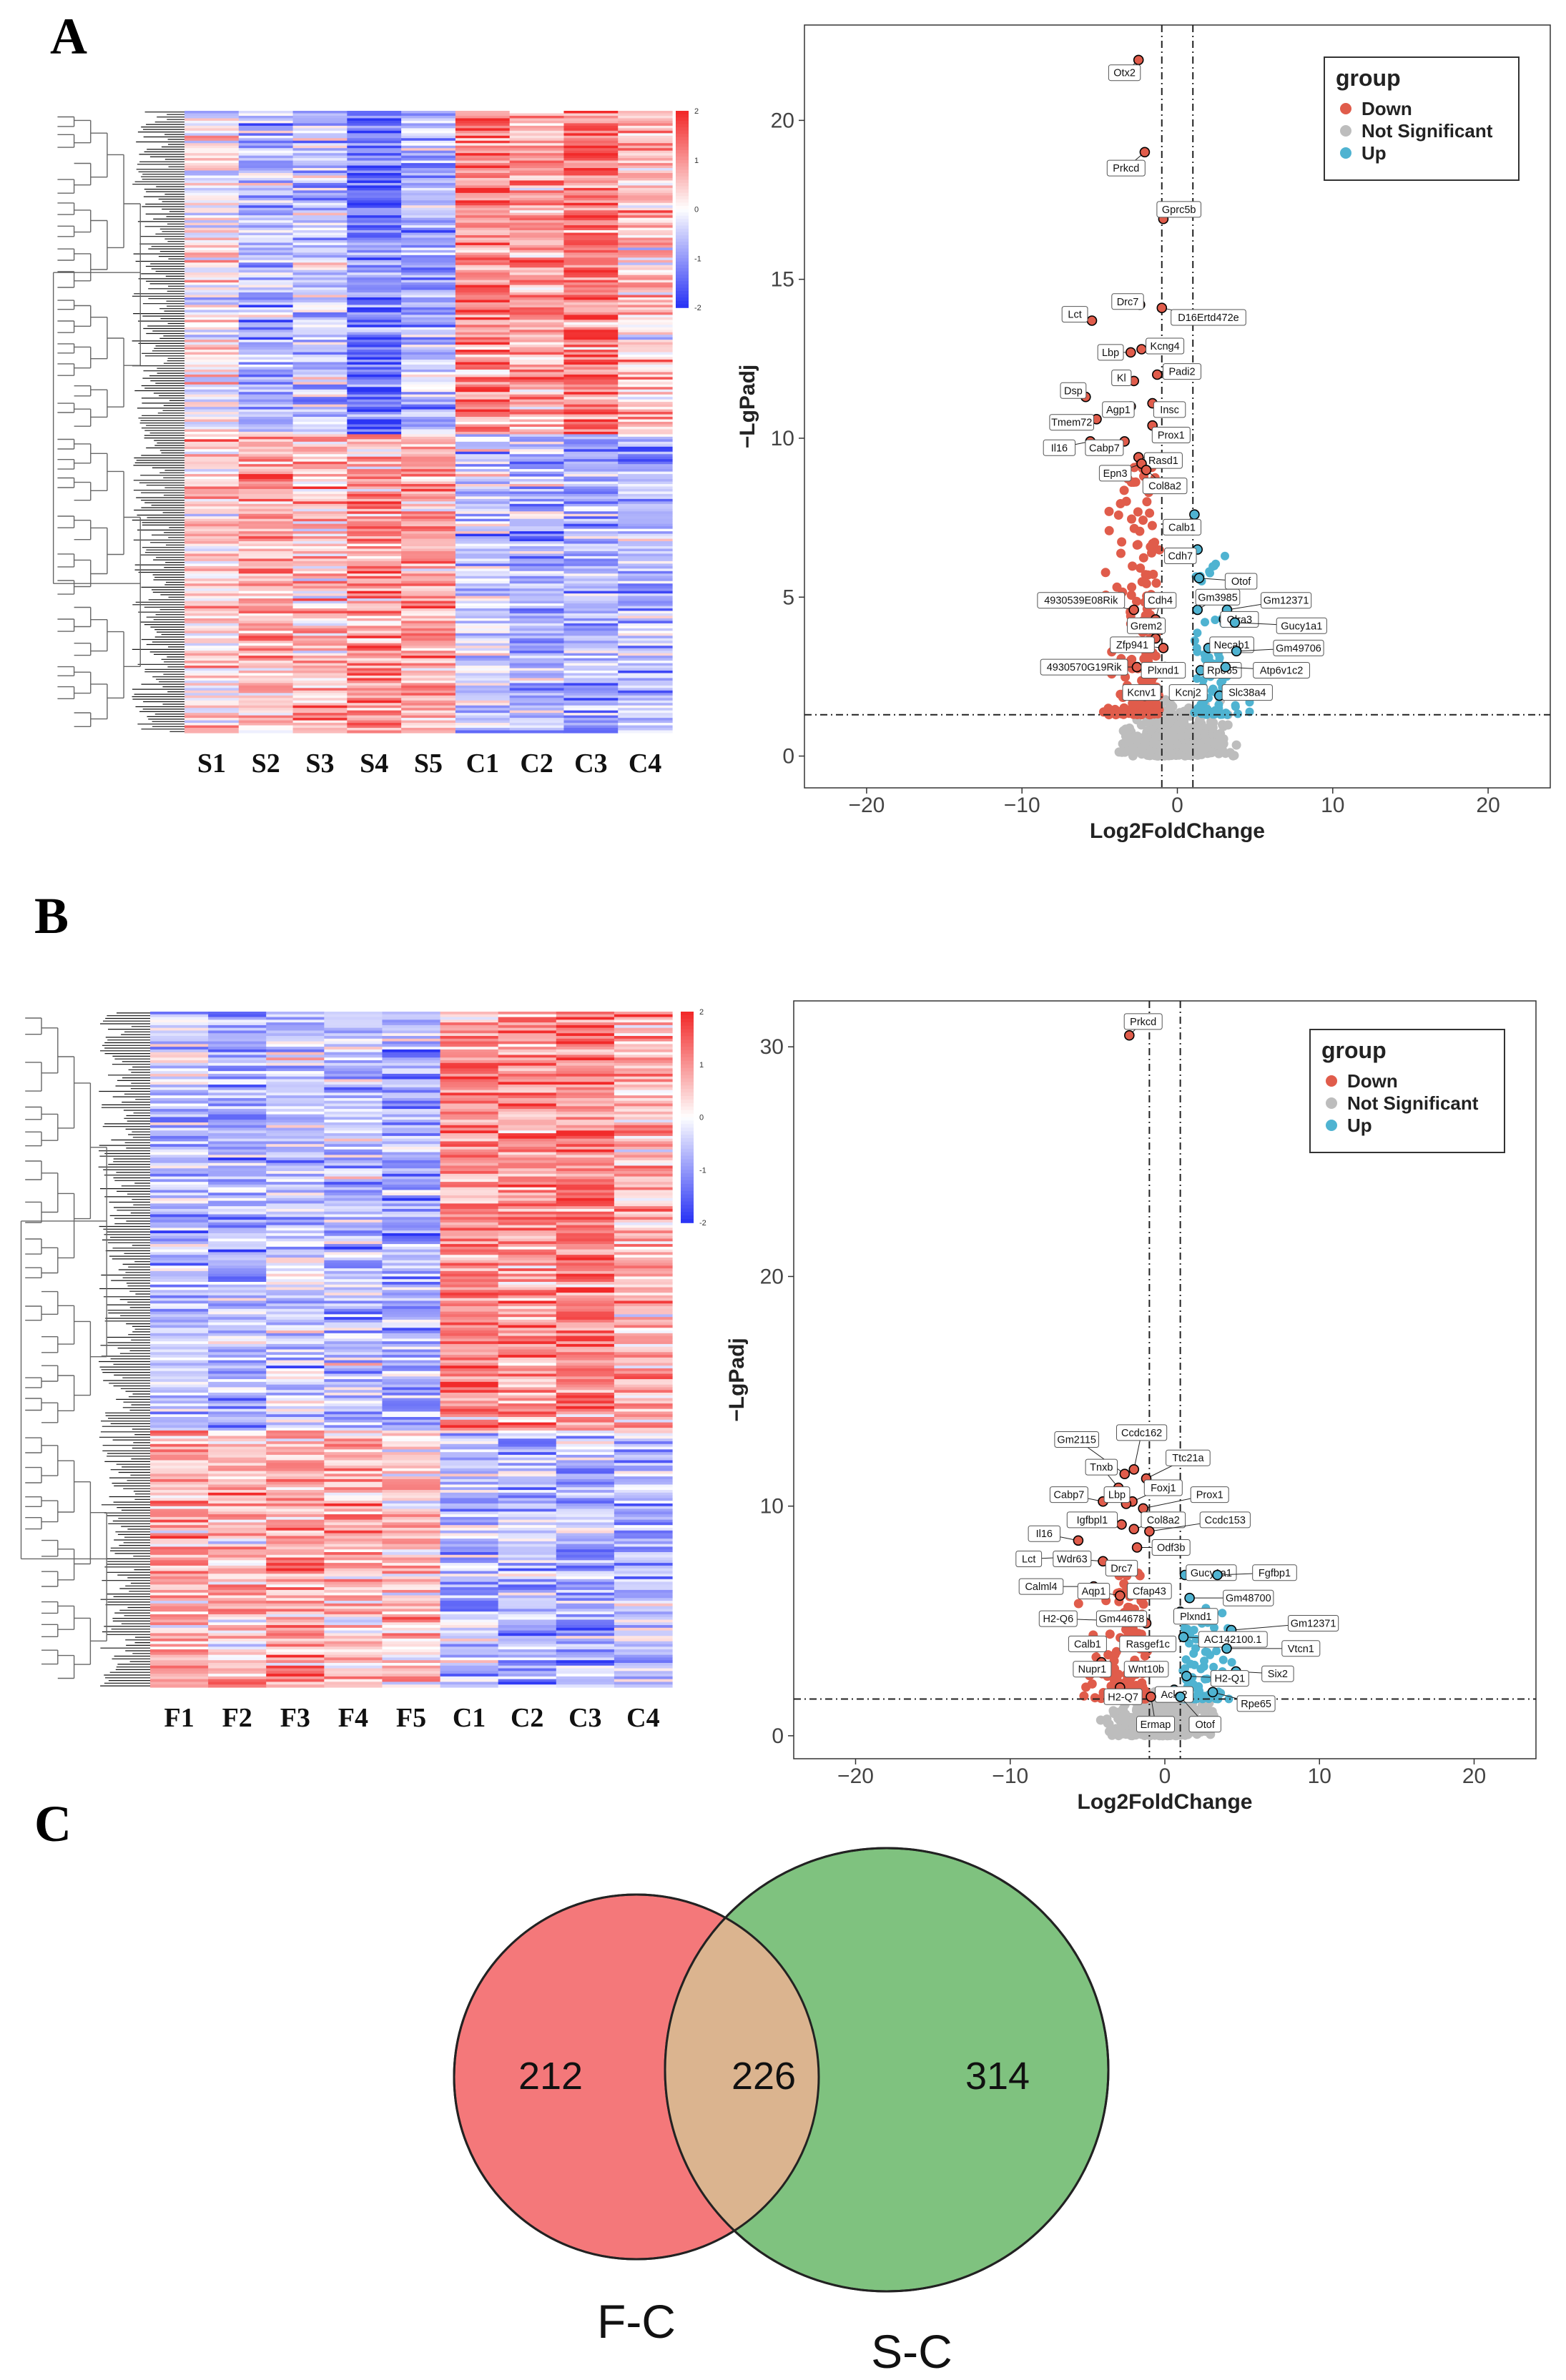 Image resolution: width=1566 pixels, height=2380 pixels. Describe the element at coordinates (1281, 671) in the screenshot. I see `gene-label: Atp6v1c2` at that location.